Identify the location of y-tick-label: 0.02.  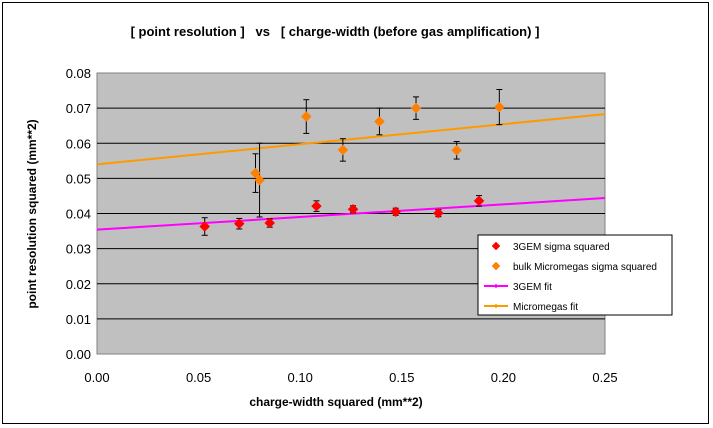
(78, 284).